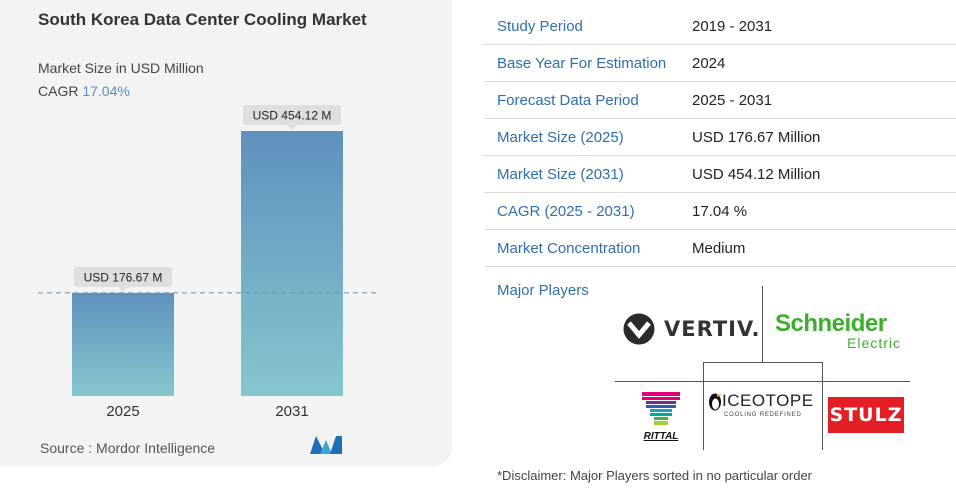 This screenshot has width=956, height=500. I want to click on iceotope-logo: ICEOTOPE COOLING REDEFINED, so click(763, 404).